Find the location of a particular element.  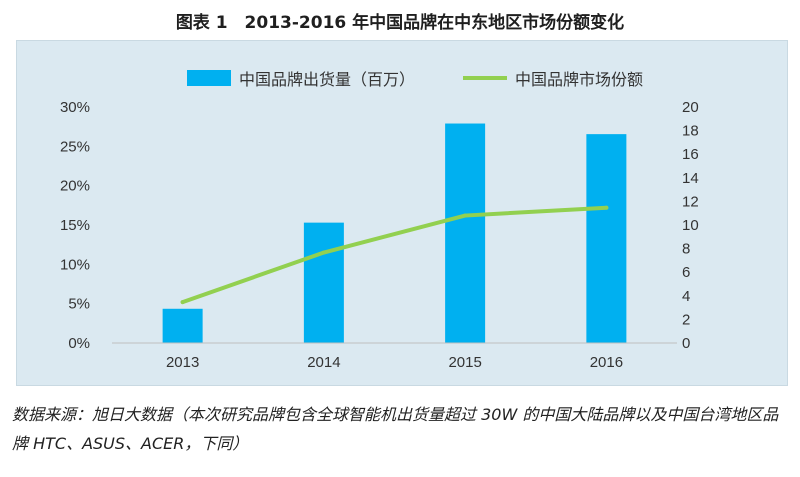

x-tick-label: 2013 is located at coordinates (182, 362).